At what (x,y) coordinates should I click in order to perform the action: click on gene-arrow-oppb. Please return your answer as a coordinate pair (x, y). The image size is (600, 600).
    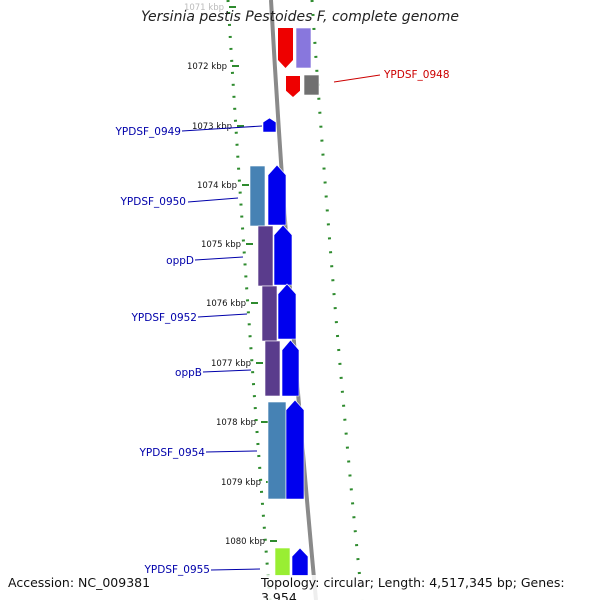
    Looking at the image, I should click on (290, 368).